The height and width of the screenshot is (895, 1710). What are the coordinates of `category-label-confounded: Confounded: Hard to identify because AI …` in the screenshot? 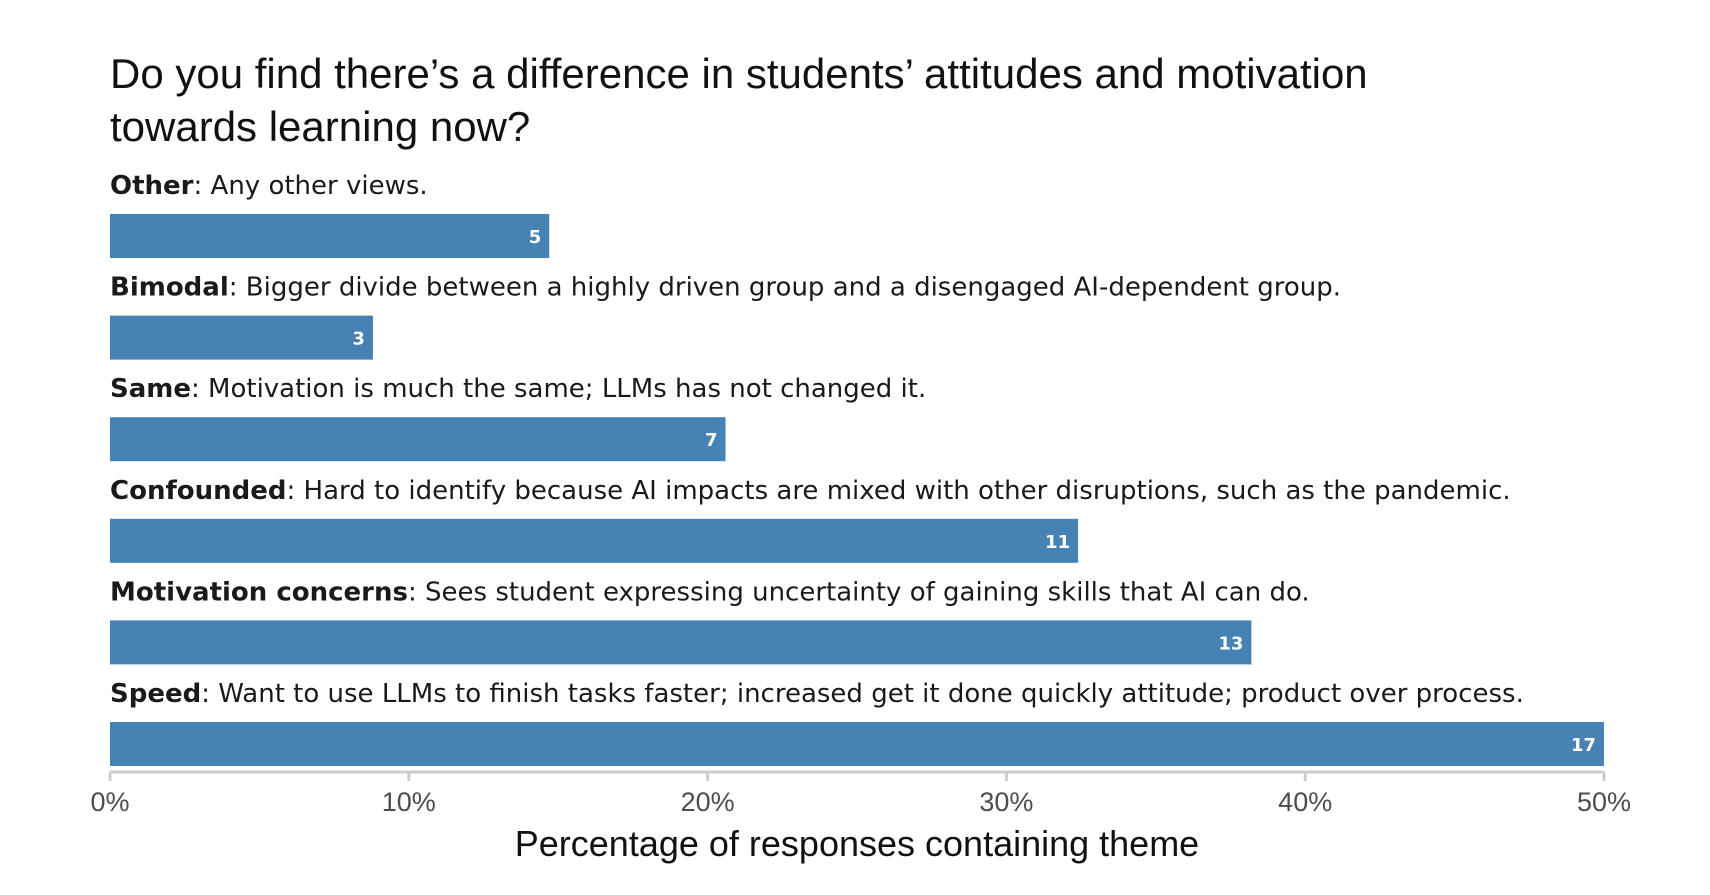 It's located at (810, 491).